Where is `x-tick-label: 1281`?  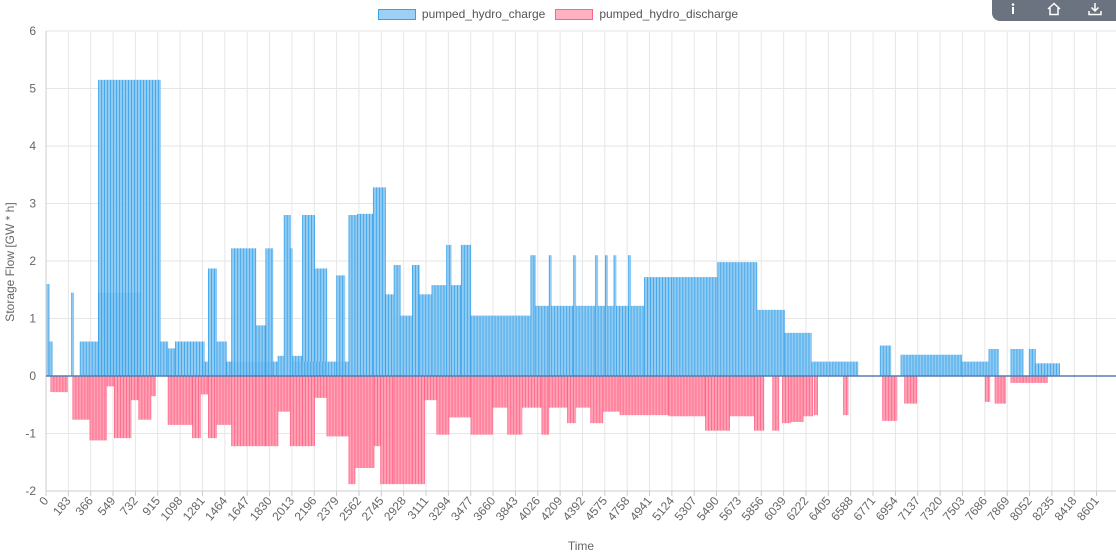 x-tick-label: 1281 is located at coordinates (194, 509).